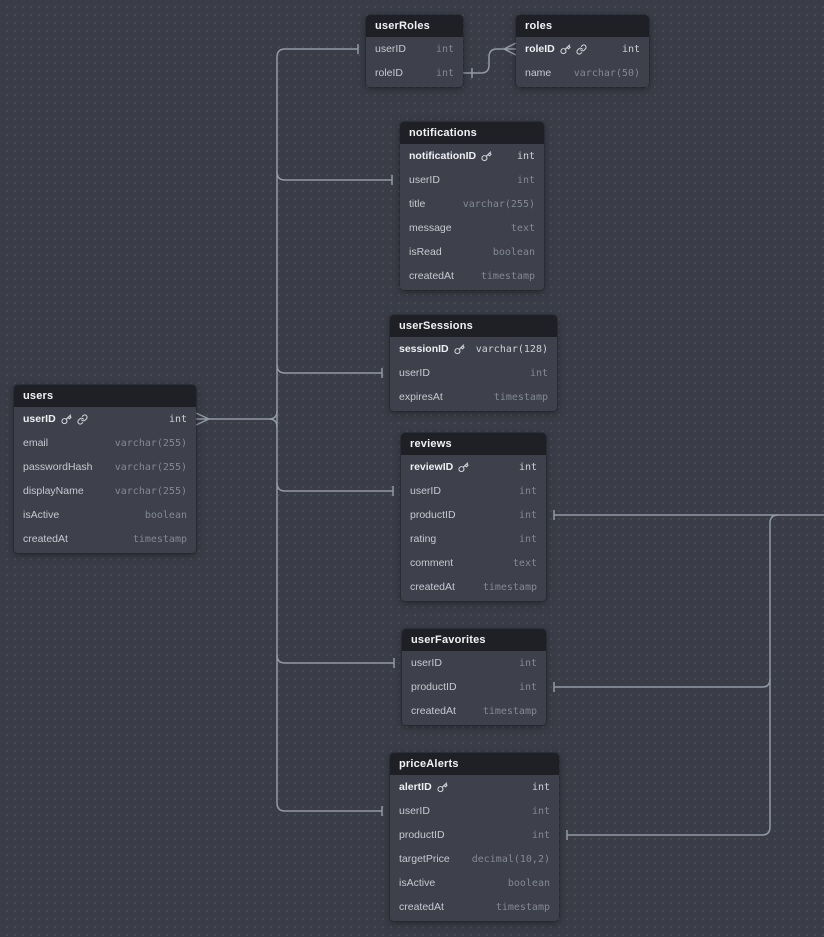 The width and height of the screenshot is (824, 937). I want to click on table-header: reviews, so click(473, 444).